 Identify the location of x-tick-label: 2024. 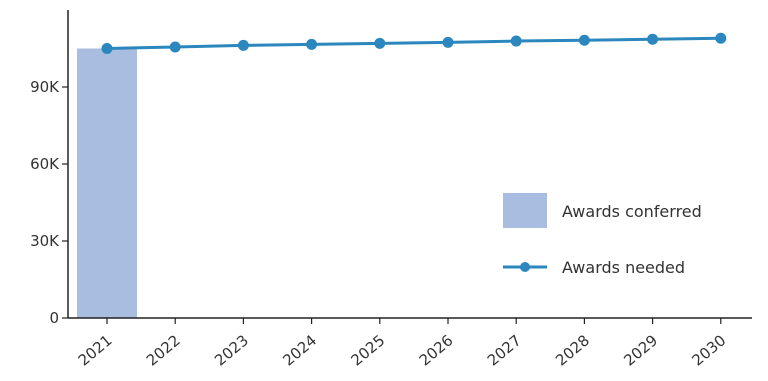
(299, 350).